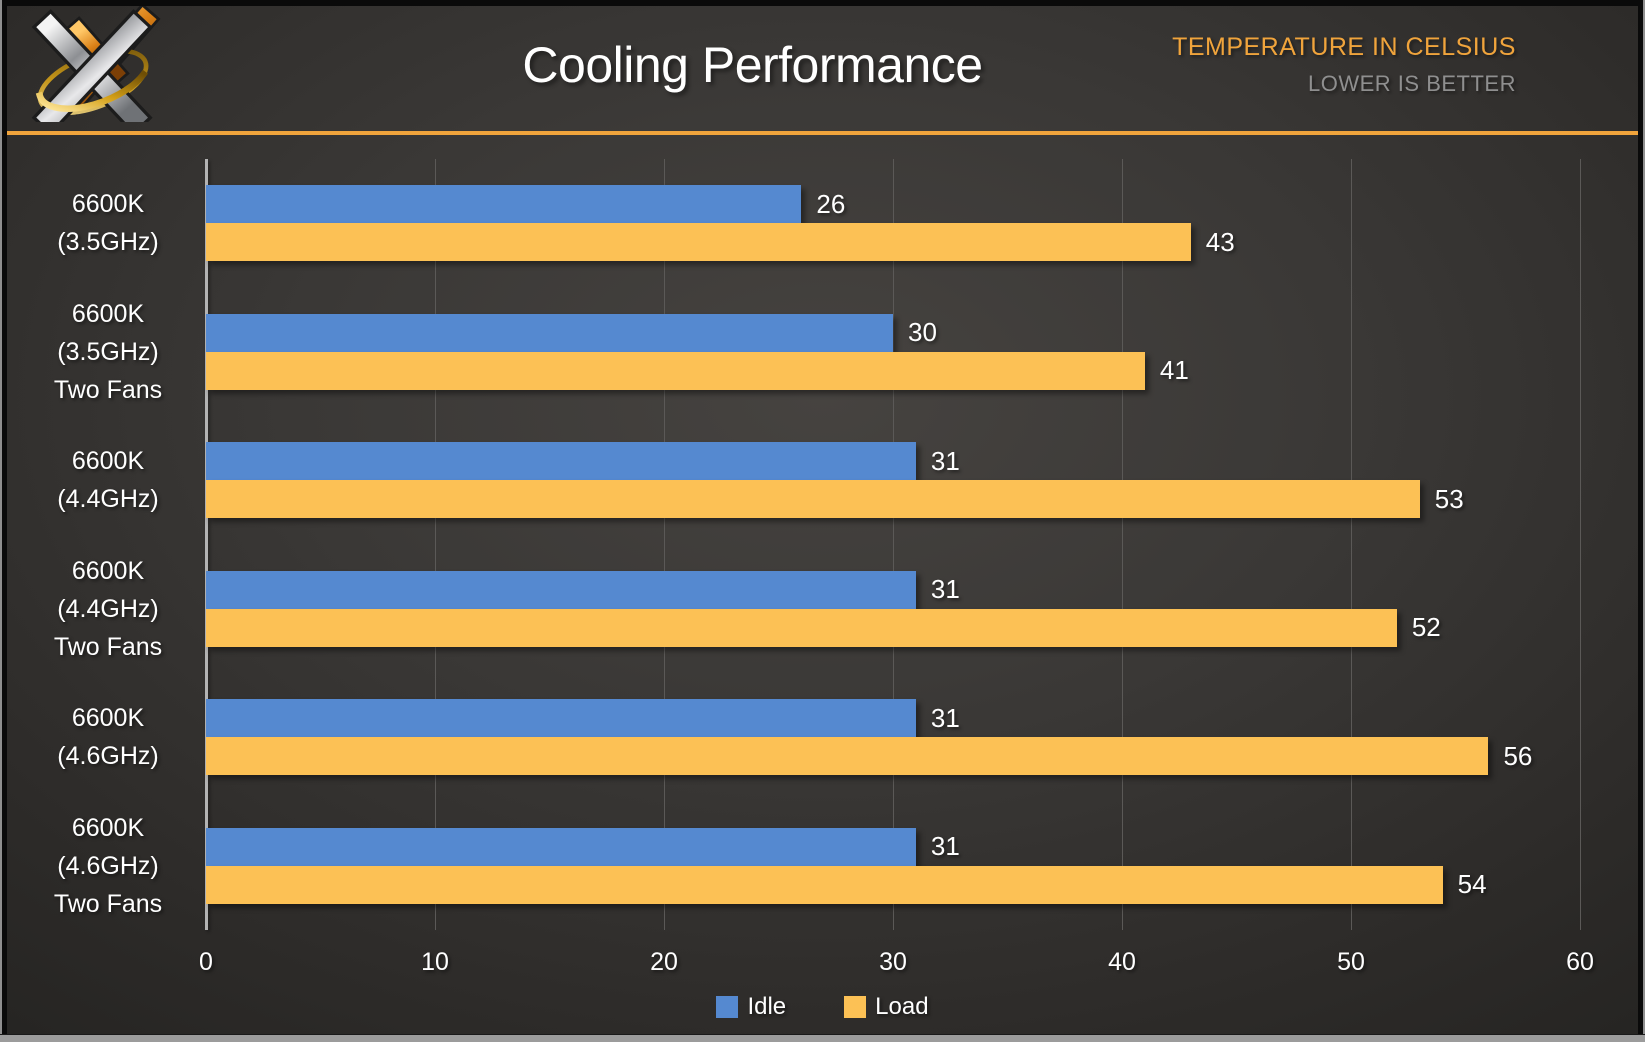 The image size is (1645, 1042). What do you see at coordinates (855, 1007) in the screenshot?
I see `load-swatch-icon` at bounding box center [855, 1007].